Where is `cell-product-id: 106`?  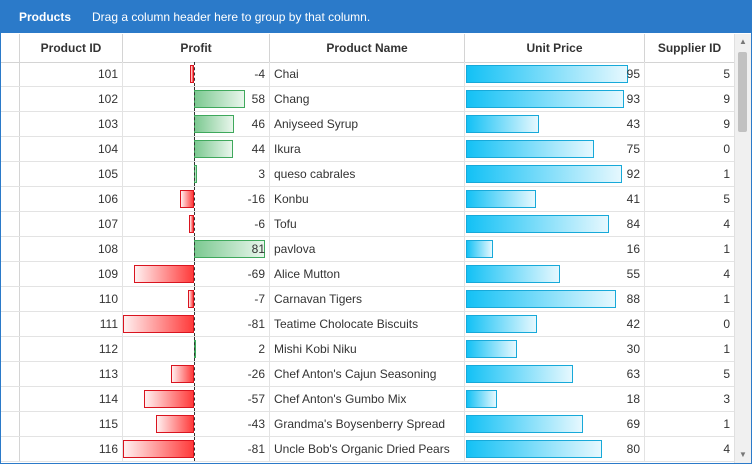
cell-product-id: 106 is located at coordinates (71, 199).